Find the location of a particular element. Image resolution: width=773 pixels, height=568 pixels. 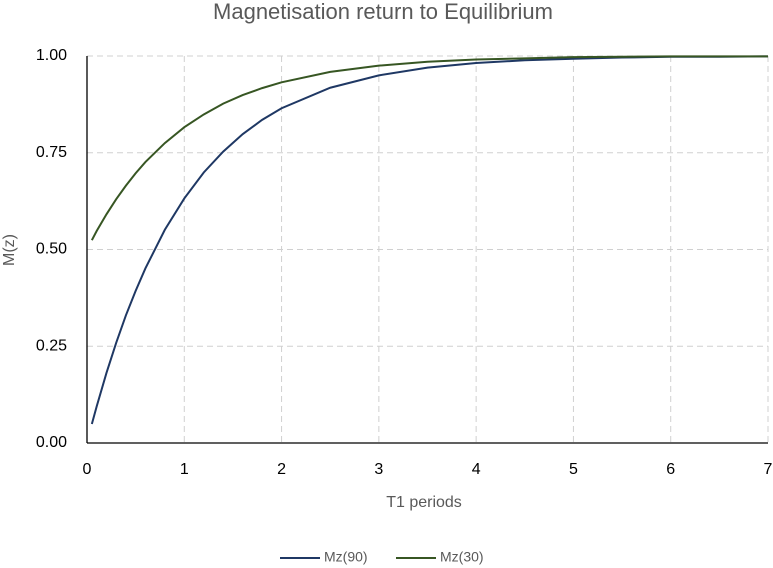

x-tick-label: 6 is located at coordinates (670, 469).